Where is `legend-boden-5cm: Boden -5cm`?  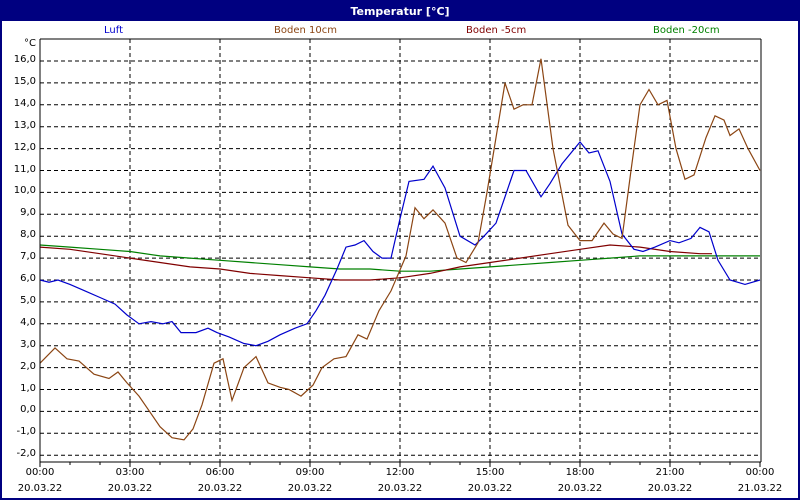 legend-boden-5cm: Boden -5cm is located at coordinates (496, 30).